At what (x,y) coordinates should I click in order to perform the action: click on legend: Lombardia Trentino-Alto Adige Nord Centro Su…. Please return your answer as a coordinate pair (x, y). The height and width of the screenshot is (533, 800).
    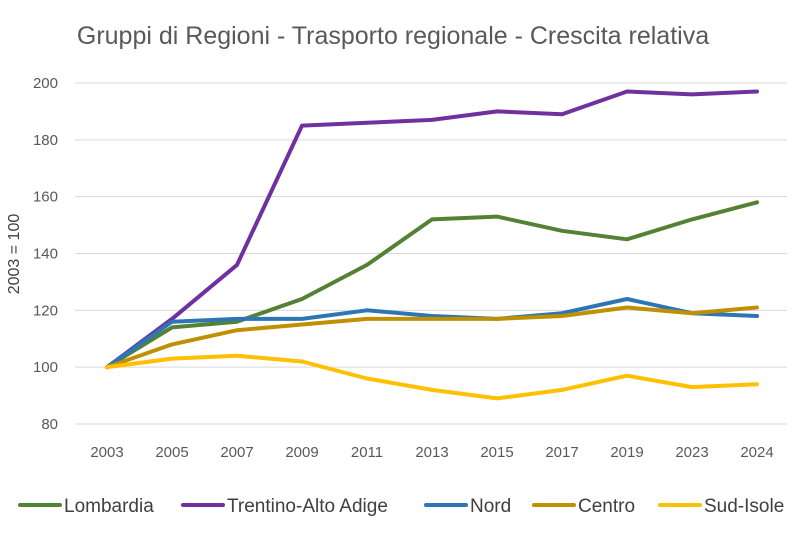
    Looking at the image, I should click on (401, 506).